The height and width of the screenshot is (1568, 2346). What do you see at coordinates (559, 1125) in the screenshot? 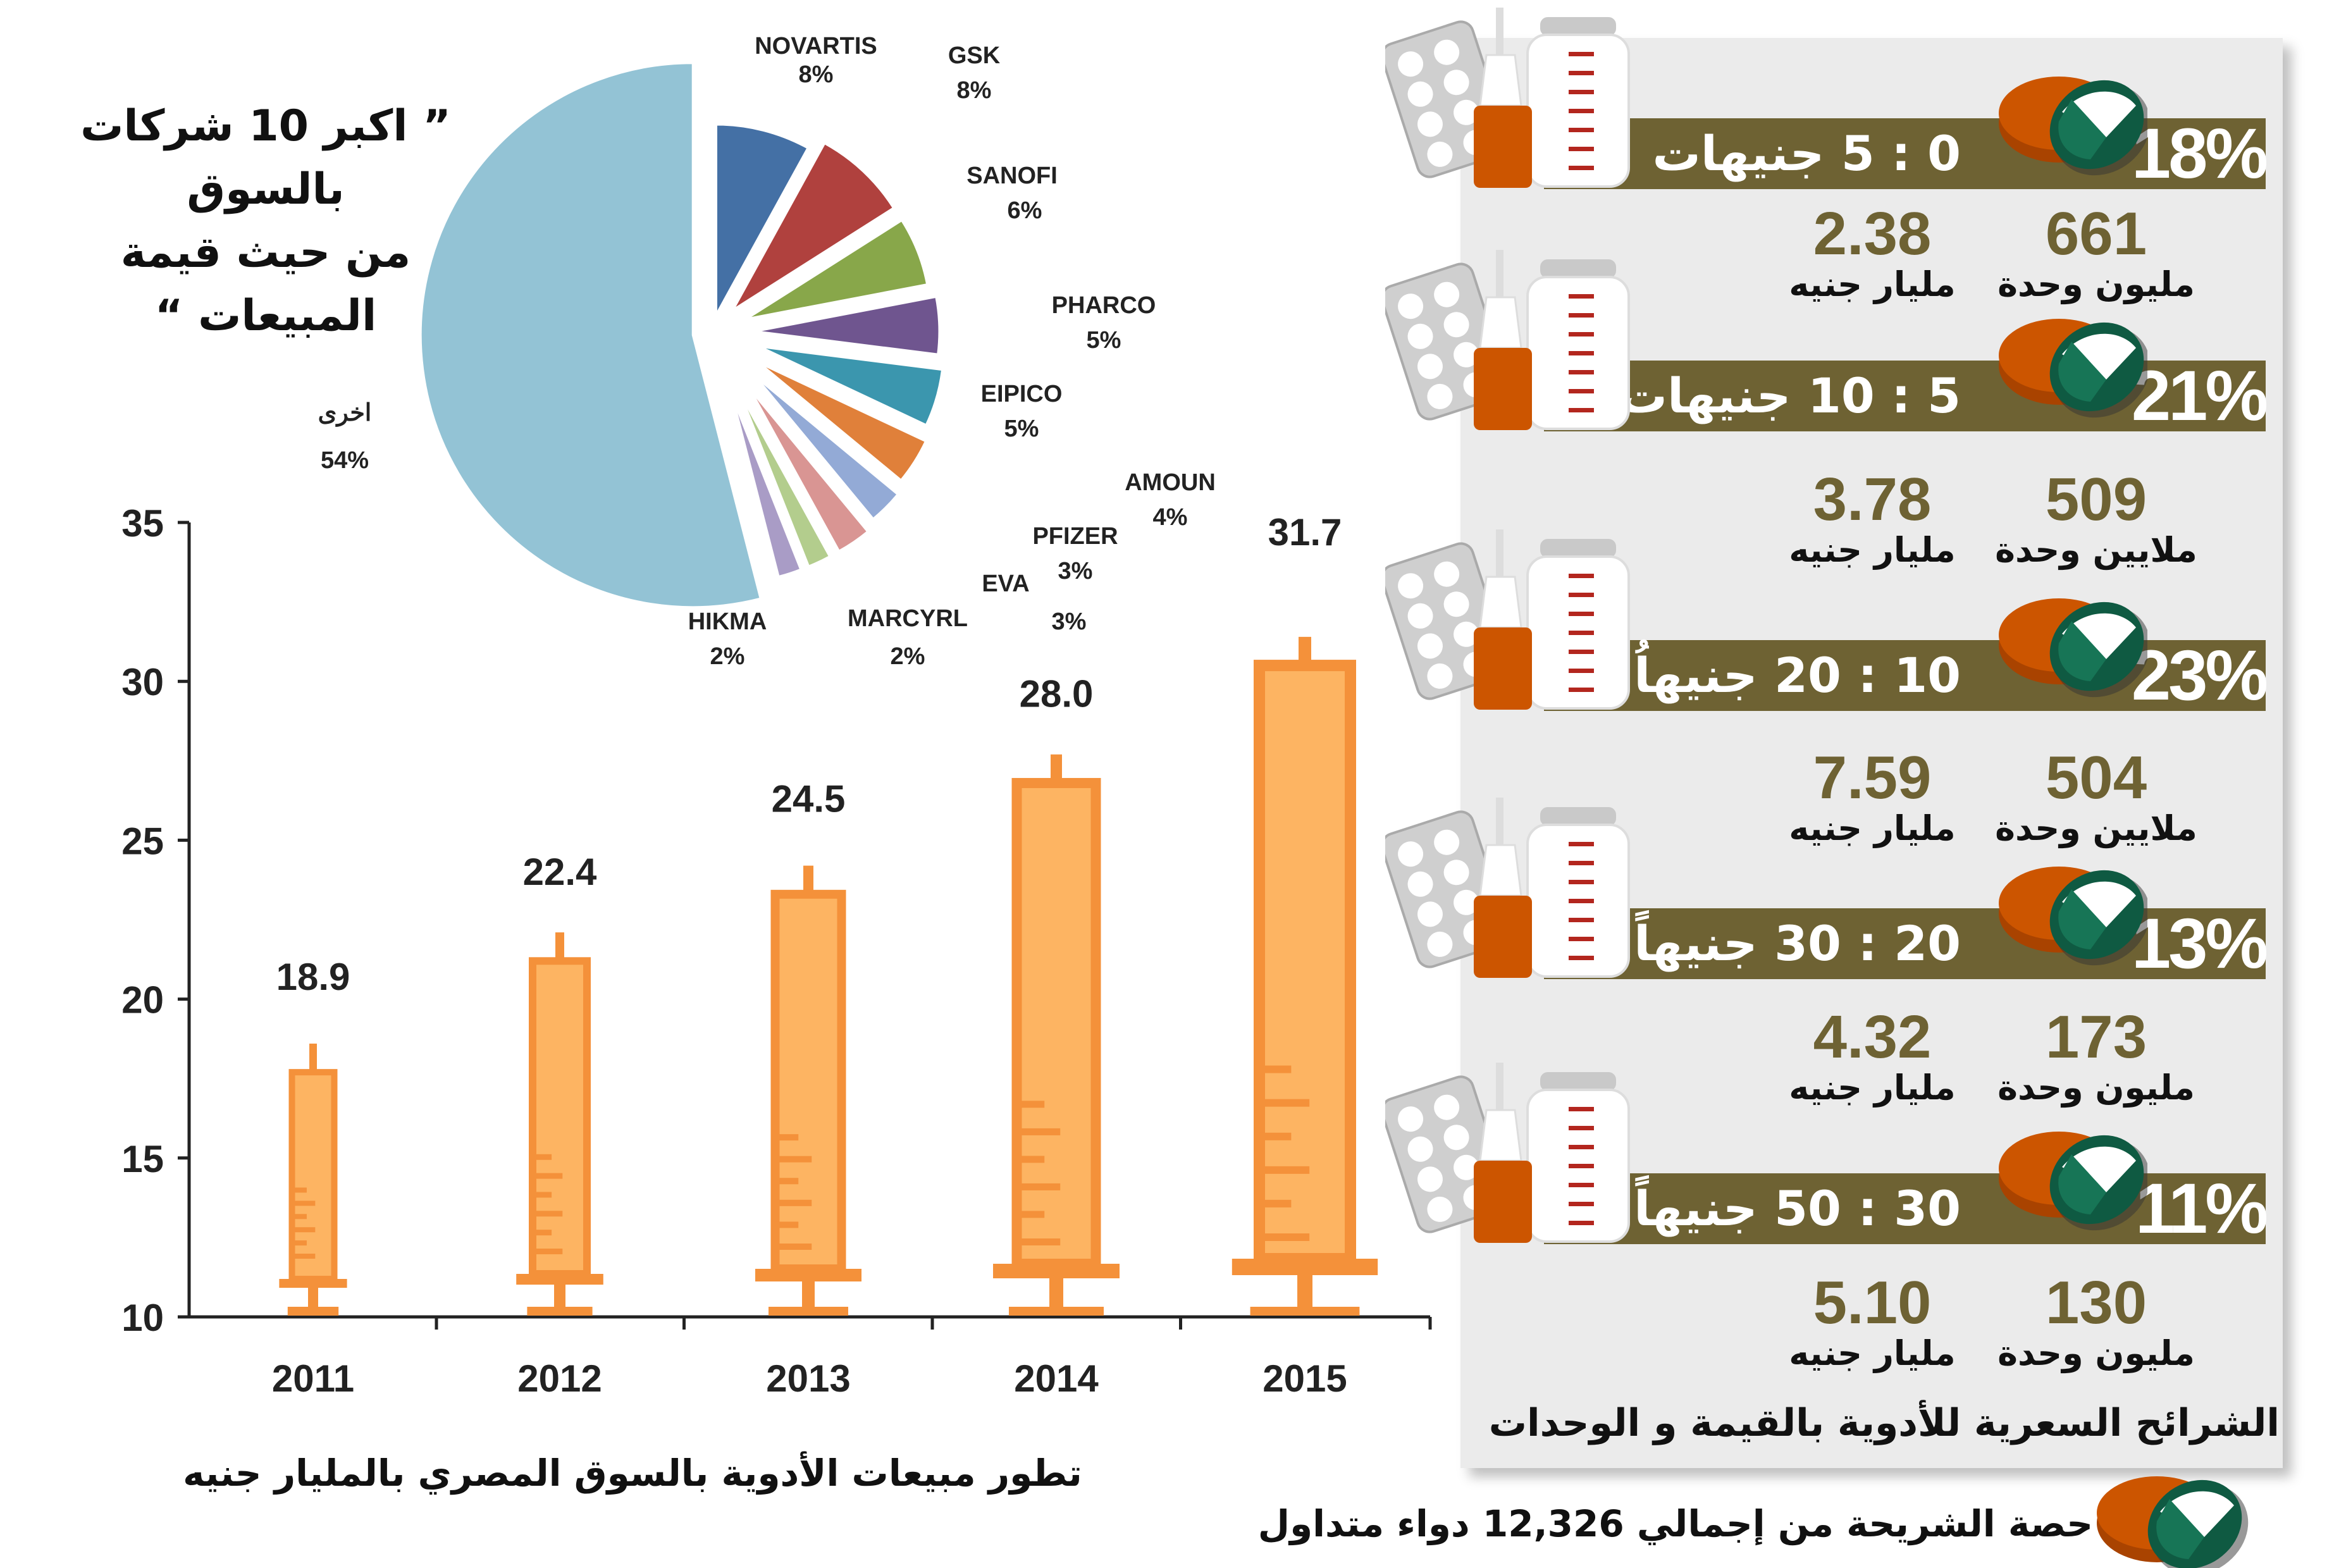
I see `bar-syringe-2012: 22.4 2012` at bounding box center [559, 1125].